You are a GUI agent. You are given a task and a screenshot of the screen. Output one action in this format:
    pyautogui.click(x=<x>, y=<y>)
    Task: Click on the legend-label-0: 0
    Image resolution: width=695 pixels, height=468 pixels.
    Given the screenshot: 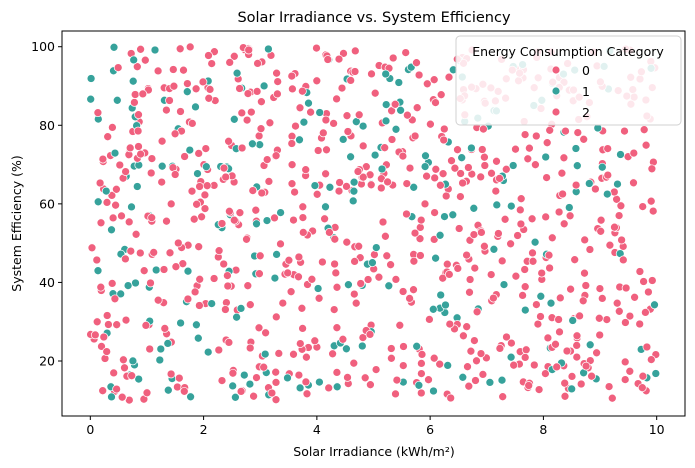 What is the action you would take?
    pyautogui.click(x=586, y=70)
    